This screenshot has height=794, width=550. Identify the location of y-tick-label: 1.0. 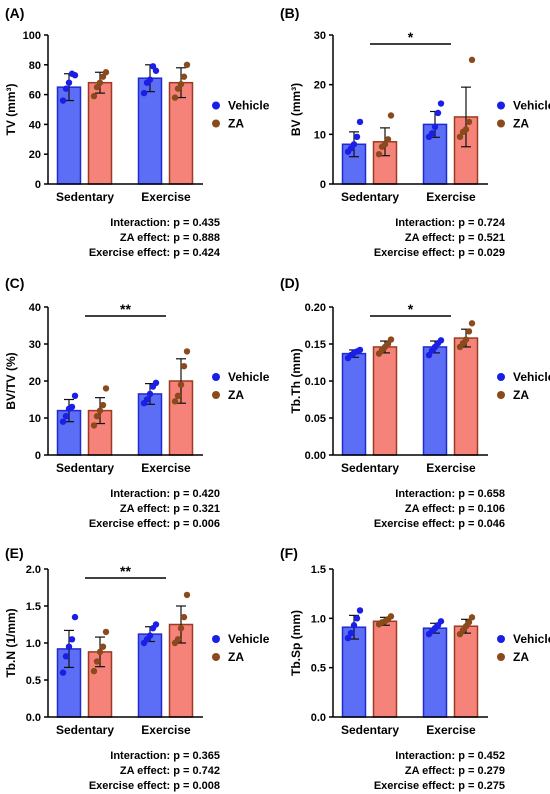
(318, 619).